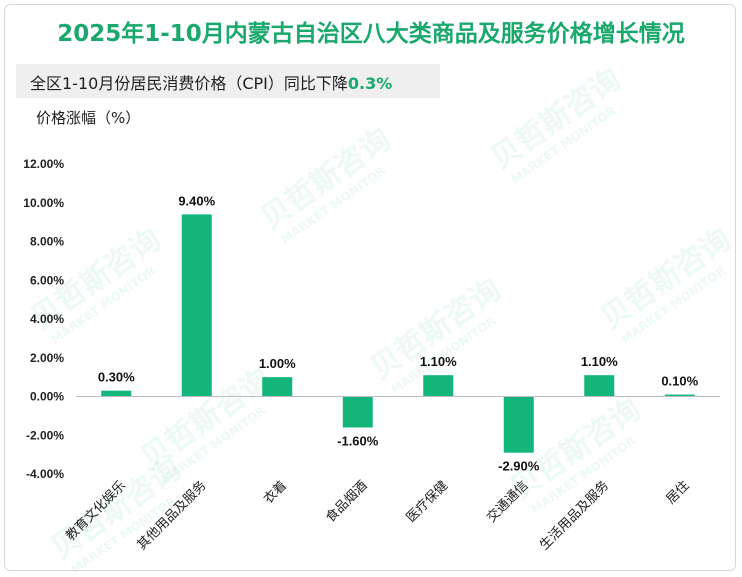  Describe the element at coordinates (45, 474) in the screenshot. I see `y-tick-label: -4.00%` at that location.